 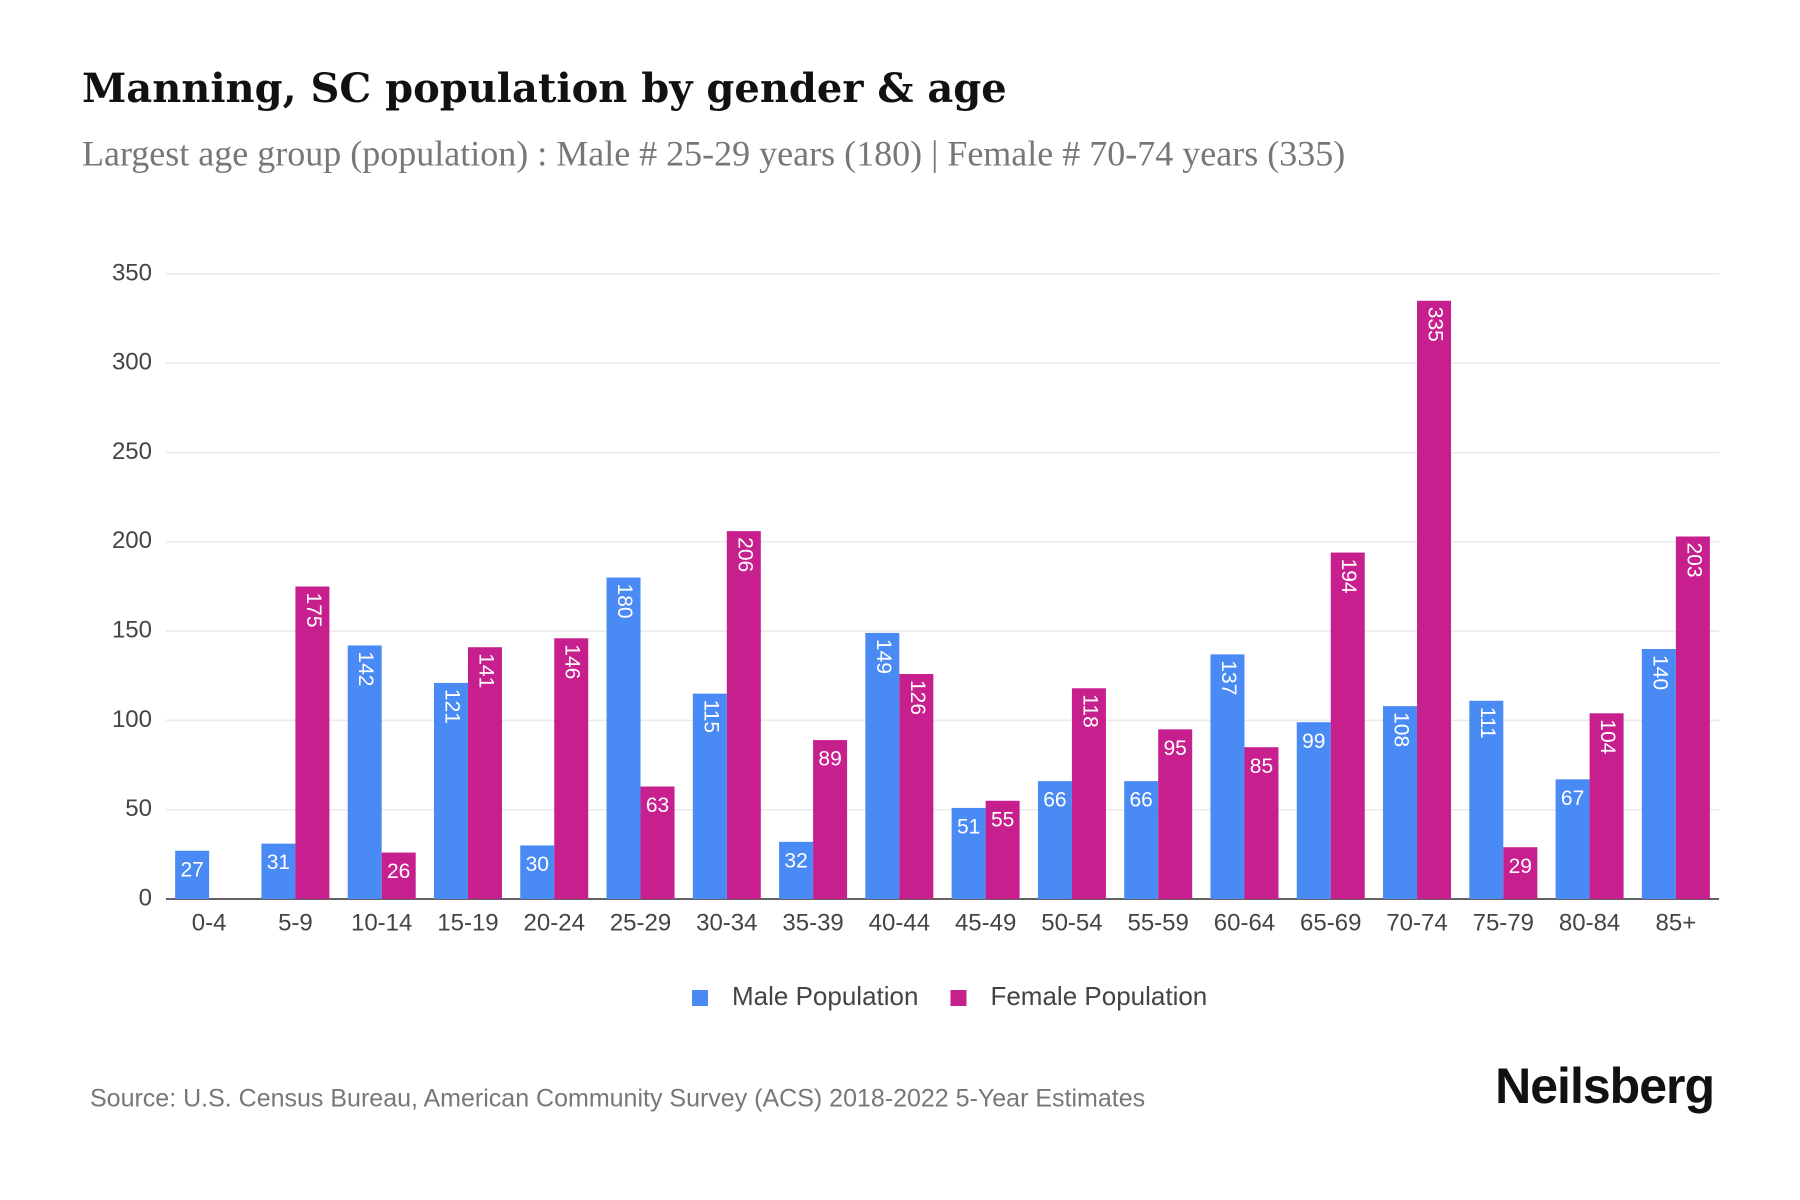 I want to click on x-tick-label: 50-54, so click(x=1071, y=922).